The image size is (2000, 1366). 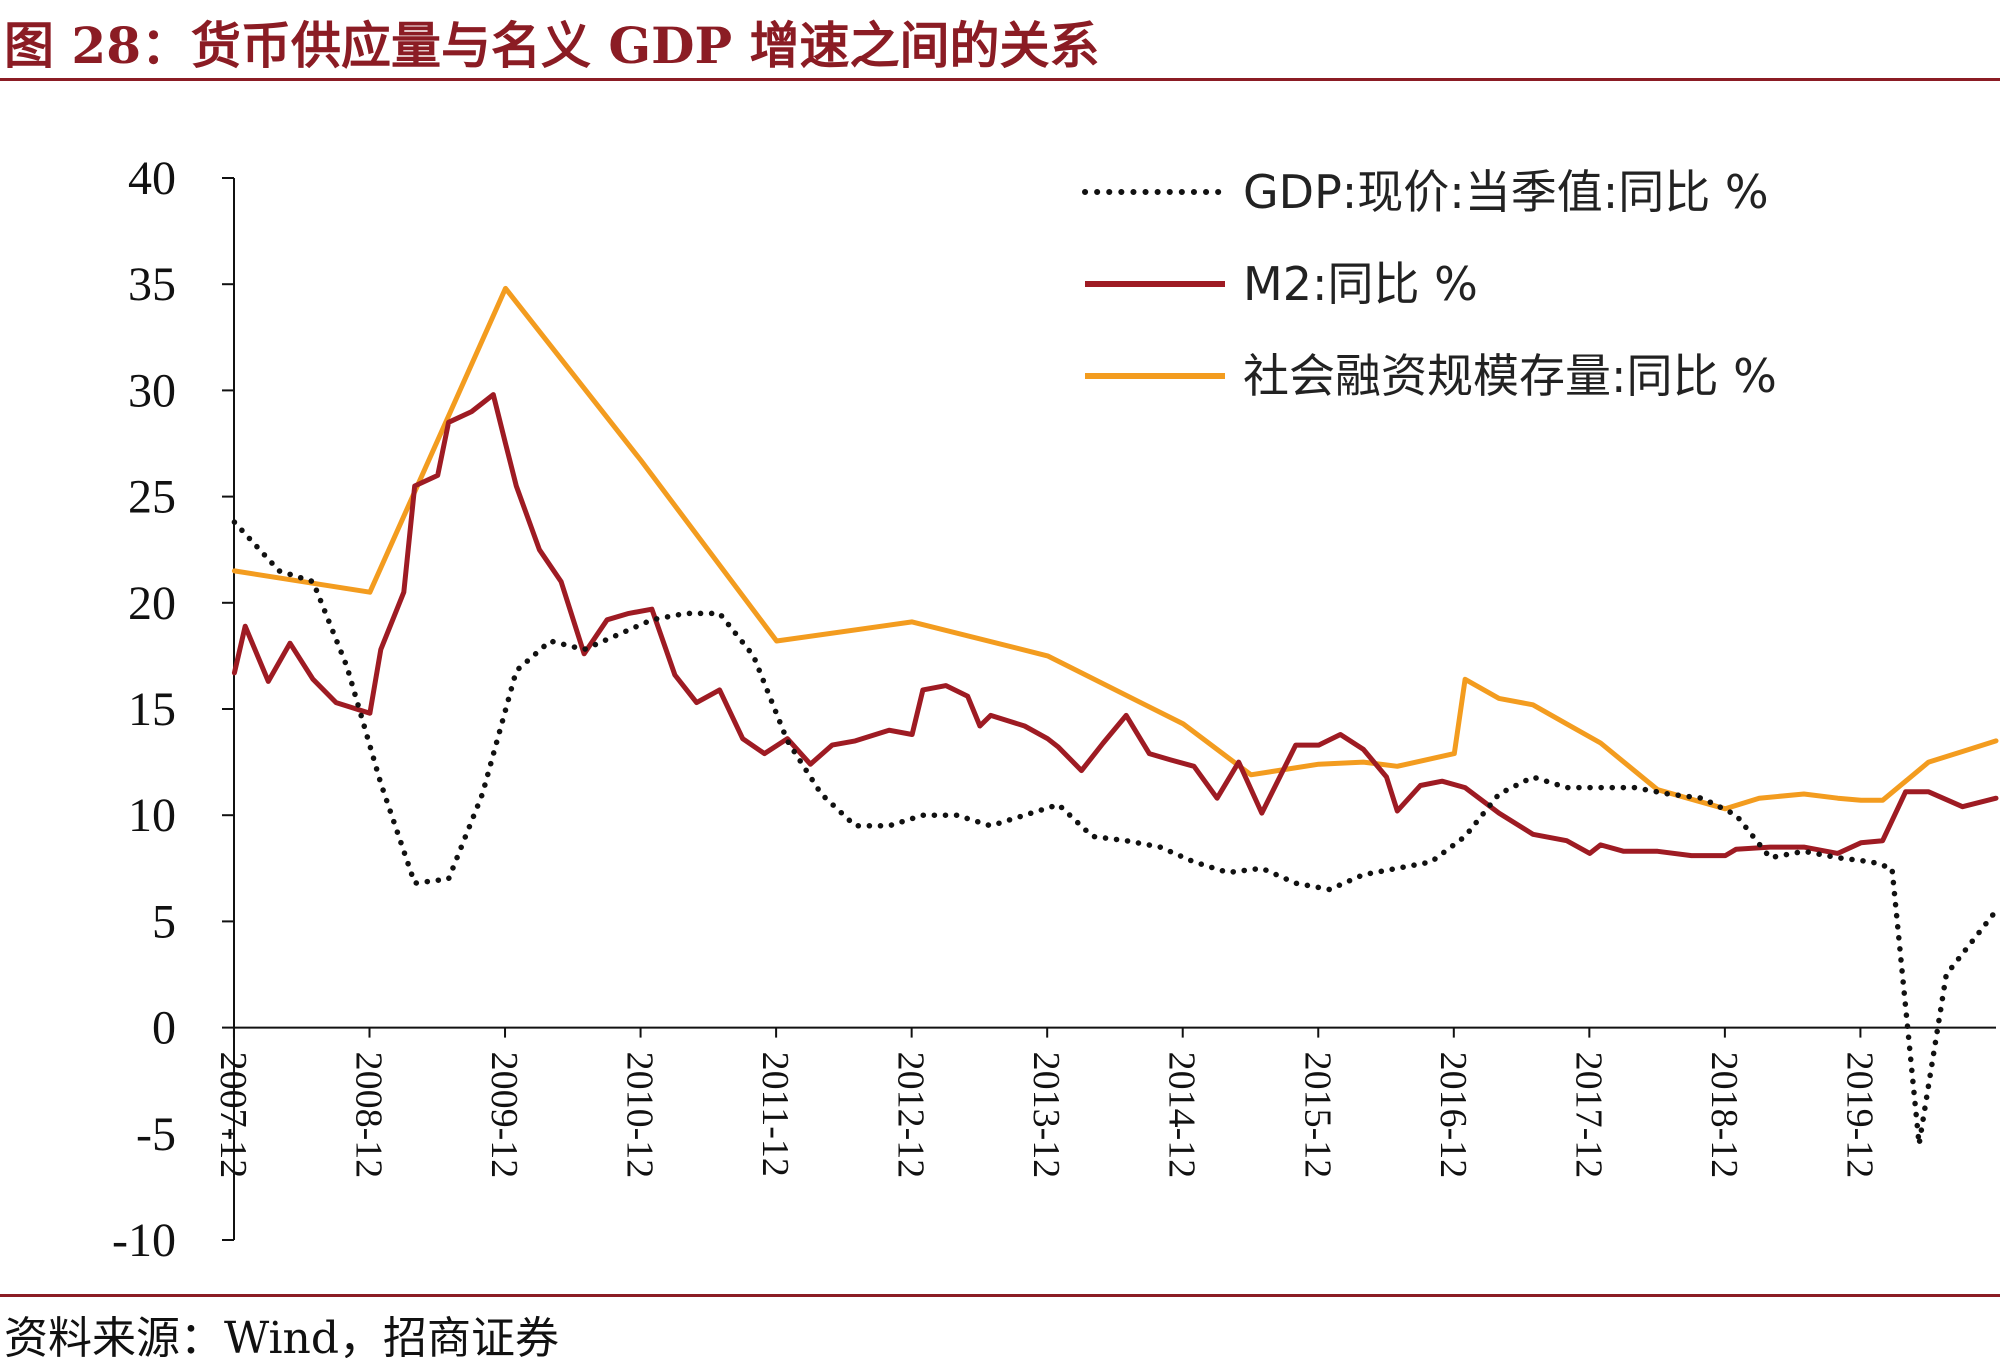 What do you see at coordinates (911, 1115) in the screenshot?
I see `x-tick-label: 2012-12` at bounding box center [911, 1115].